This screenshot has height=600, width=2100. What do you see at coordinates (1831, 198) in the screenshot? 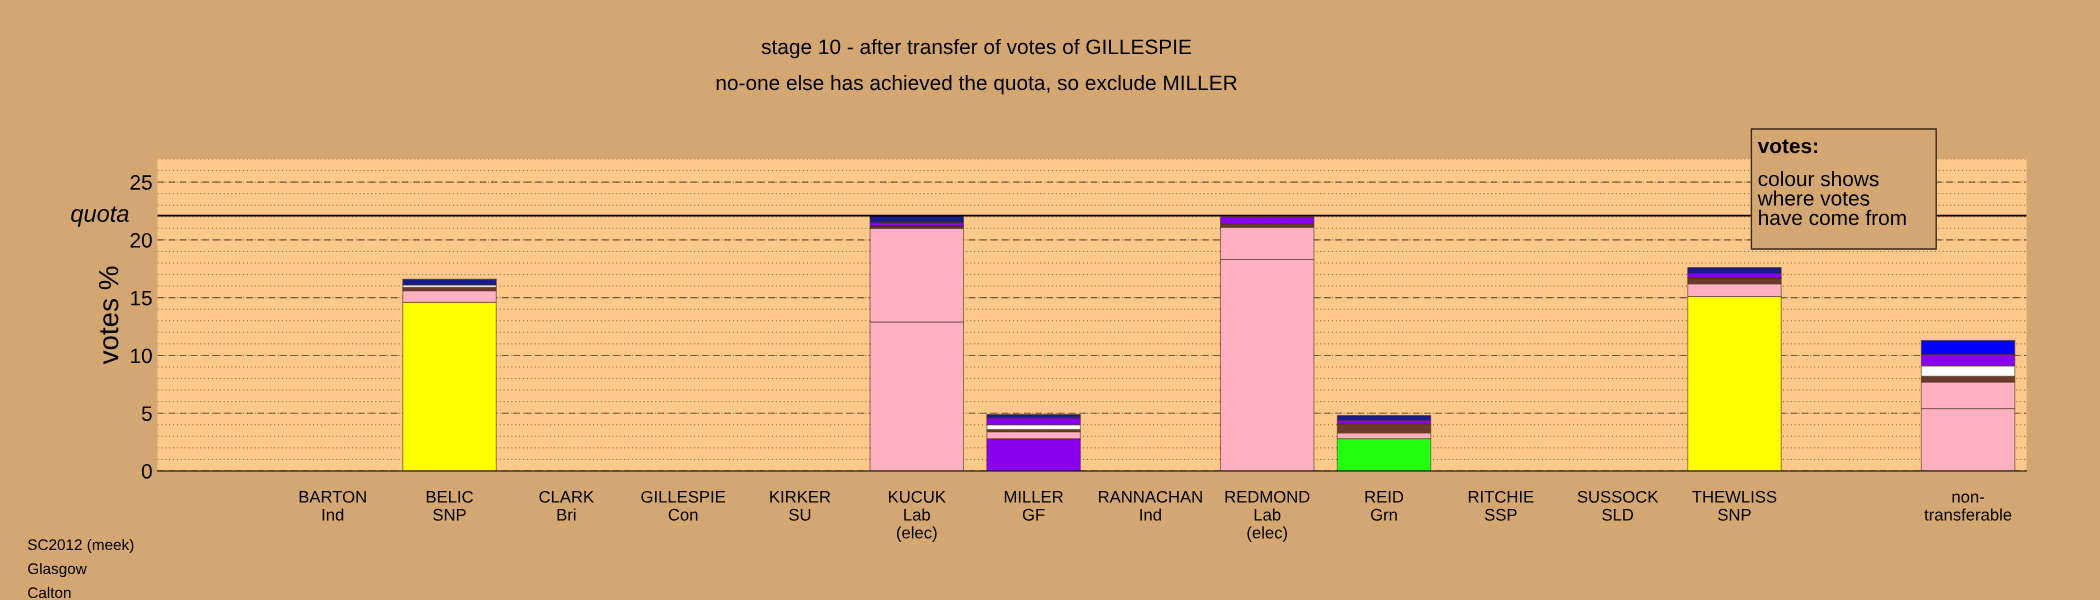
I see `annotation: colour shows where votes have come from` at bounding box center [1831, 198].